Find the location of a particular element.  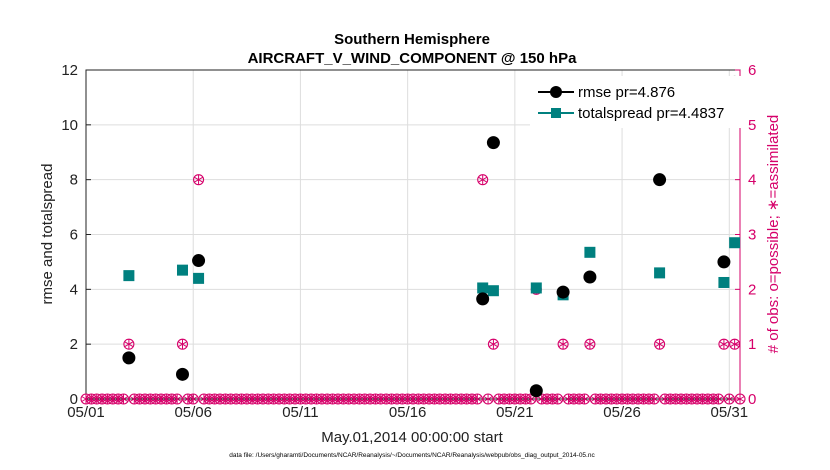

y-tick-label: 8 is located at coordinates (74, 180).